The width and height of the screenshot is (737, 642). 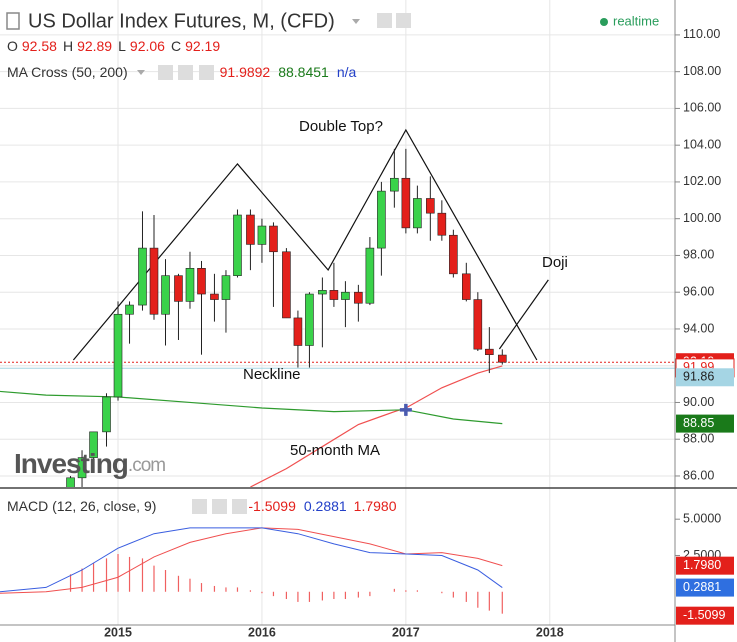 I want to click on ohlc-label: O, so click(x=12, y=46).